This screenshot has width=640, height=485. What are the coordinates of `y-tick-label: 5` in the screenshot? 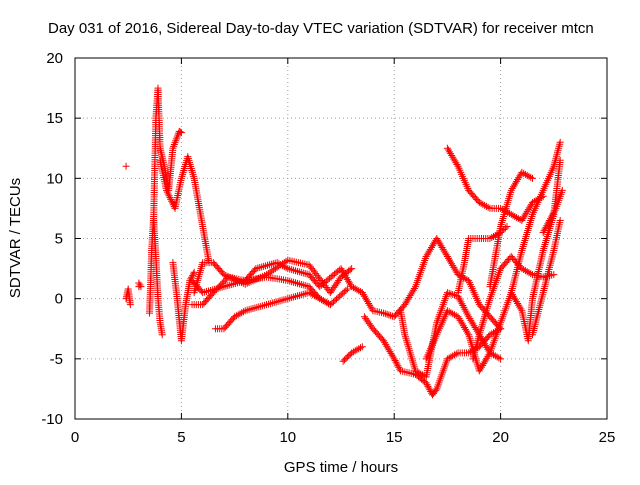 It's located at (59, 239).